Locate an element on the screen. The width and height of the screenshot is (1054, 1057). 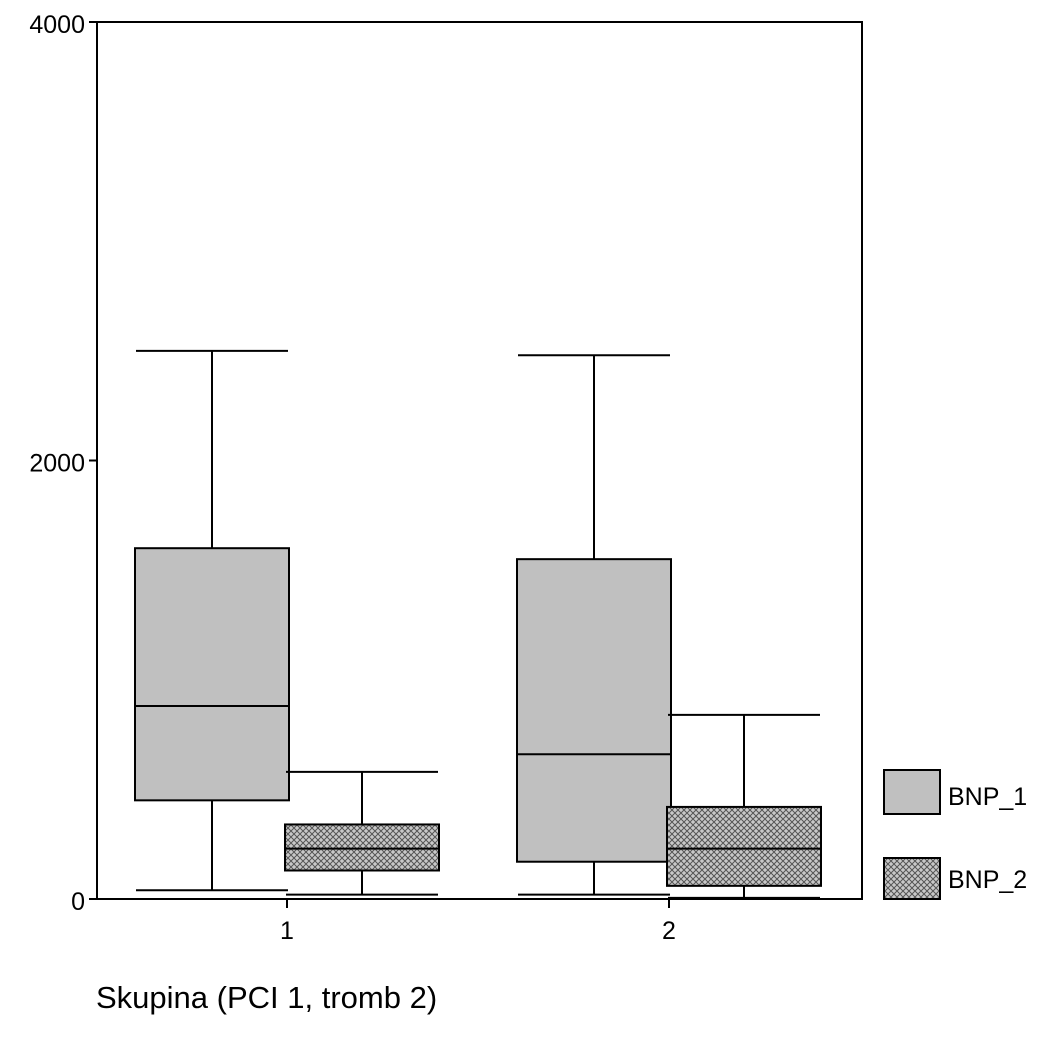
y-tick-label: 2000 is located at coordinates (57, 464).